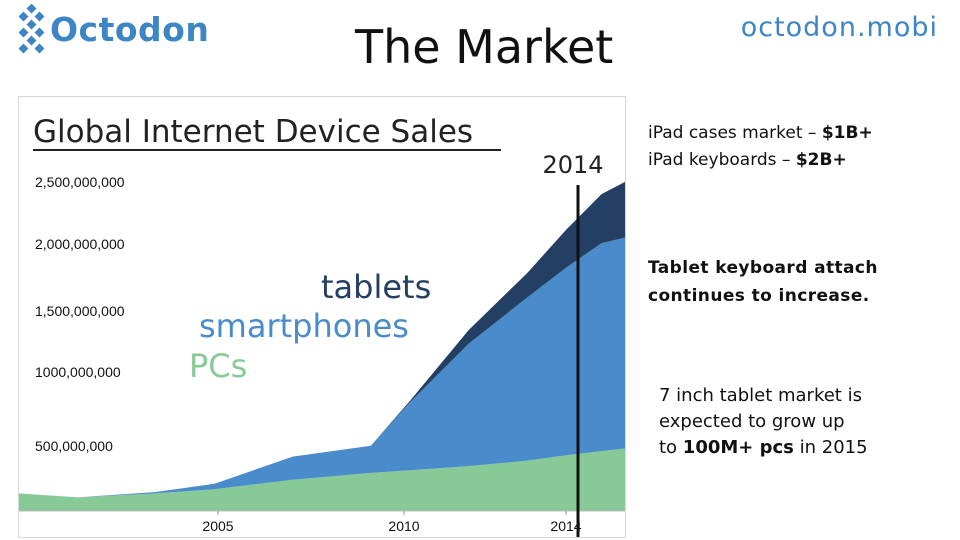 This screenshot has width=960, height=540. I want to click on cases-label: iPad cases market –, so click(735, 133).